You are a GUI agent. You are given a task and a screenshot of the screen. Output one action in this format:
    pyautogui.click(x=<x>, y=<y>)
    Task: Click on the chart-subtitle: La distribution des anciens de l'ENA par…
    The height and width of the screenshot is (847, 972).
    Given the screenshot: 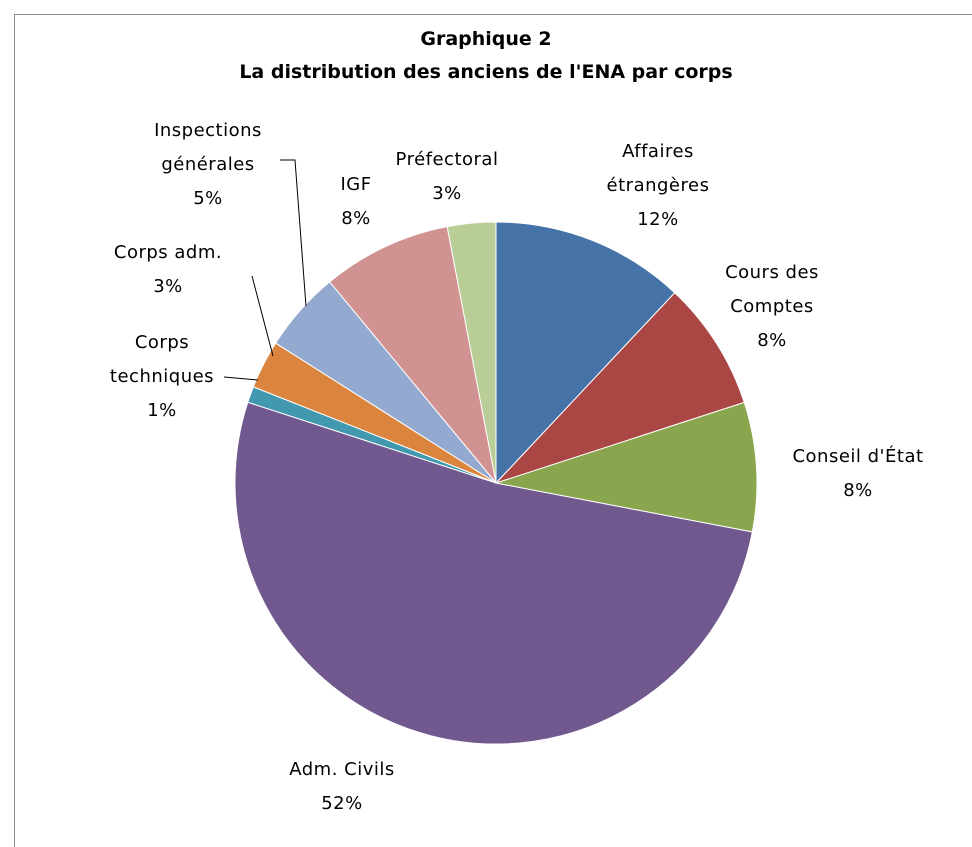 What is the action you would take?
    pyautogui.click(x=486, y=72)
    